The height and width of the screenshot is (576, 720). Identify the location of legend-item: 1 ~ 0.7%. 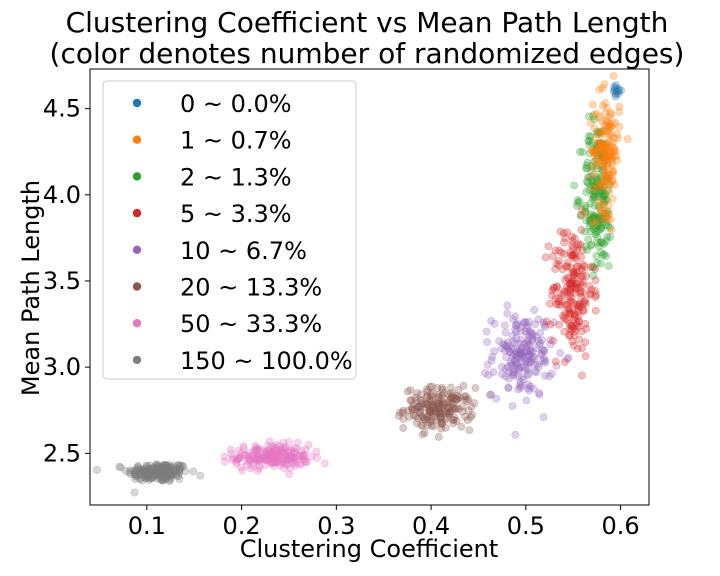
(212, 141).